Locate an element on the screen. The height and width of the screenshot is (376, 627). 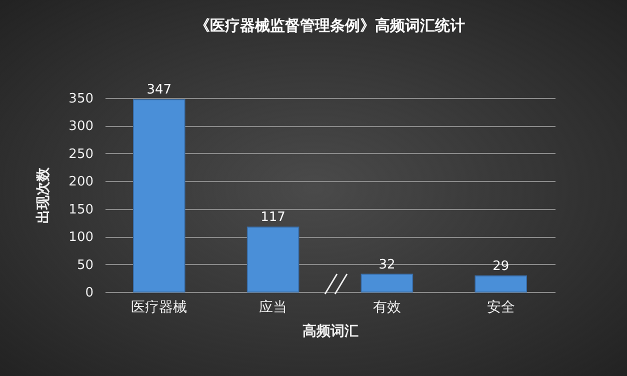
y-tick-label: 350 is located at coordinates (81, 99).